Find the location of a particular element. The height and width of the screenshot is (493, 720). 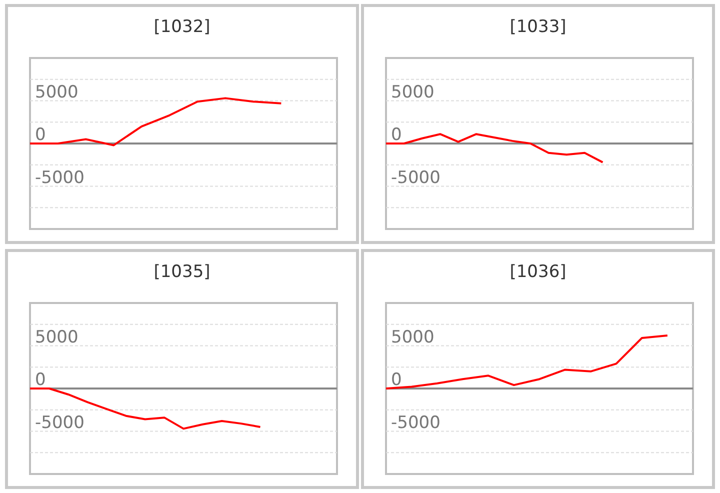

chart-title: [1035] is located at coordinates (182, 272).